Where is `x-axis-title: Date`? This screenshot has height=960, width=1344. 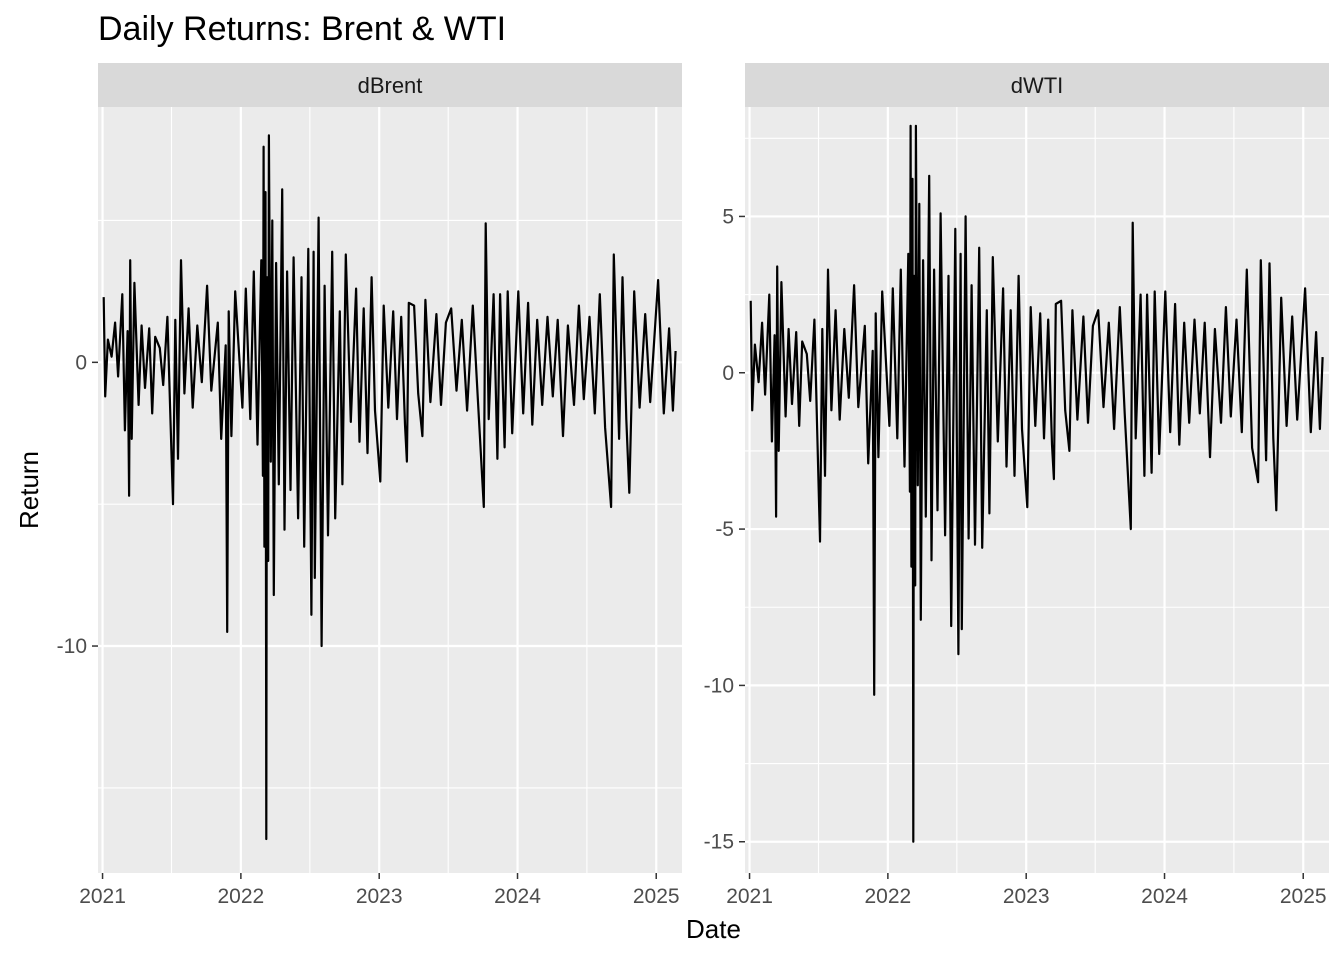 x-axis-title: Date is located at coordinates (713, 929).